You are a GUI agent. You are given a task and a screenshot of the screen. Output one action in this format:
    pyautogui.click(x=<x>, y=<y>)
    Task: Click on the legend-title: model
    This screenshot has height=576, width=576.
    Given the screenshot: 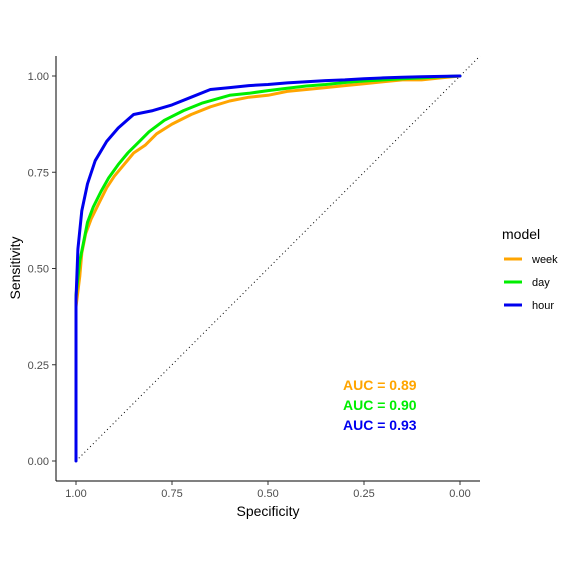 What is the action you would take?
    pyautogui.click(x=521, y=234)
    